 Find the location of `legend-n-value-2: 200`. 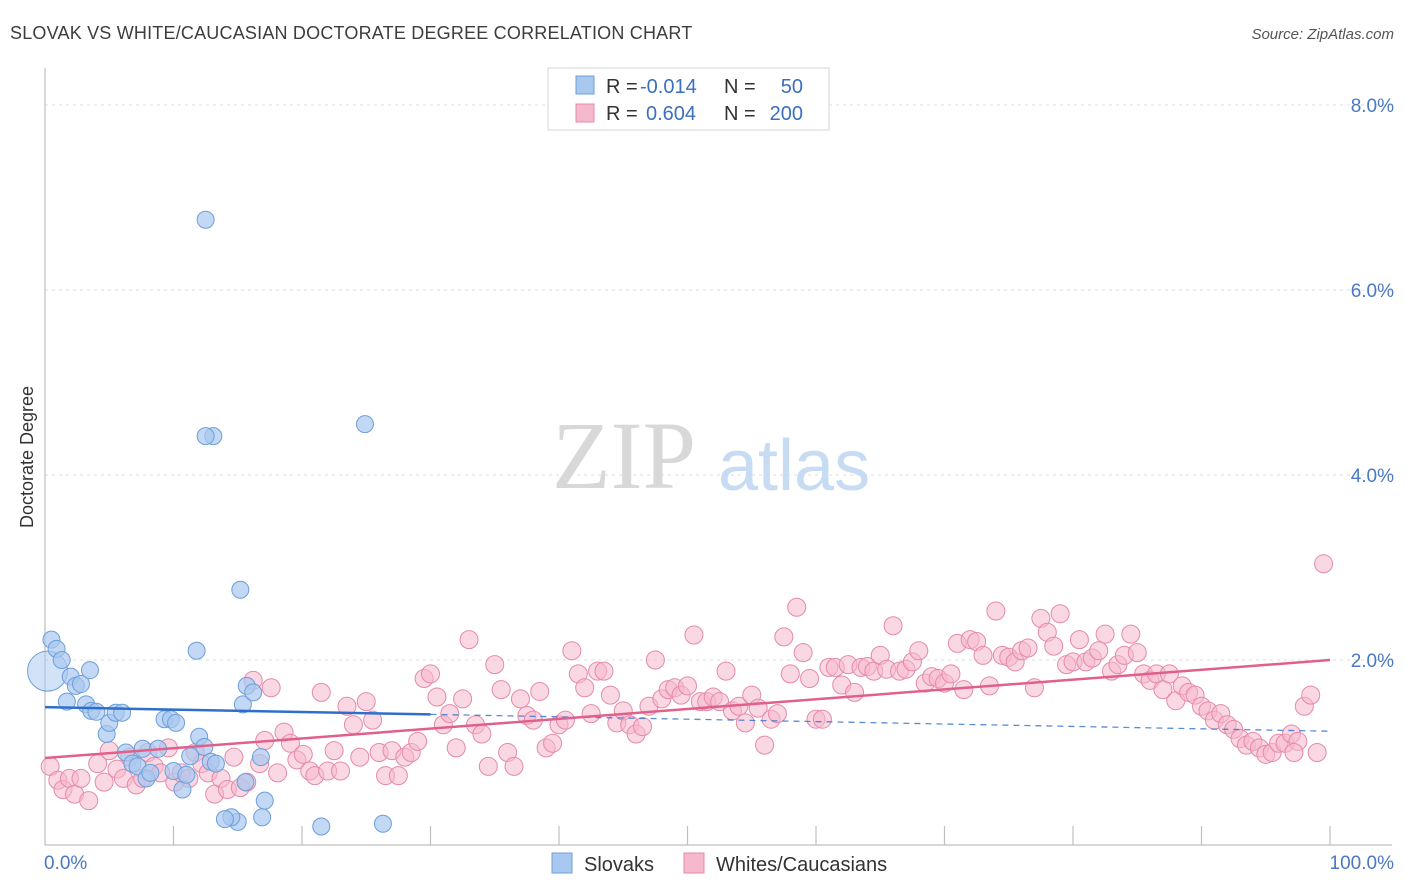

legend-n-value-2: 200 is located at coordinates (786, 114).